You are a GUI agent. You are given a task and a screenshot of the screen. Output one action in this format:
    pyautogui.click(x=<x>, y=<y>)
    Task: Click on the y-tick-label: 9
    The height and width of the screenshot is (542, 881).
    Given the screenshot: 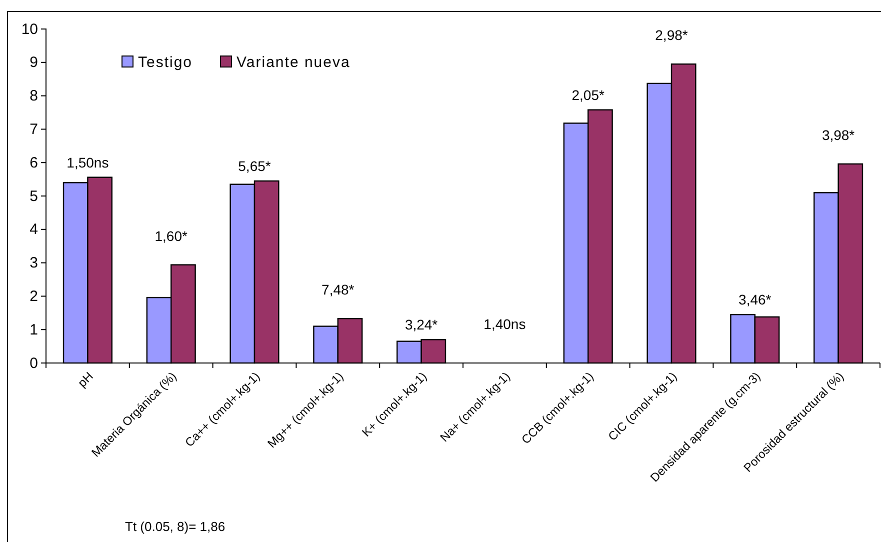 What is the action you would take?
    pyautogui.click(x=34, y=63)
    